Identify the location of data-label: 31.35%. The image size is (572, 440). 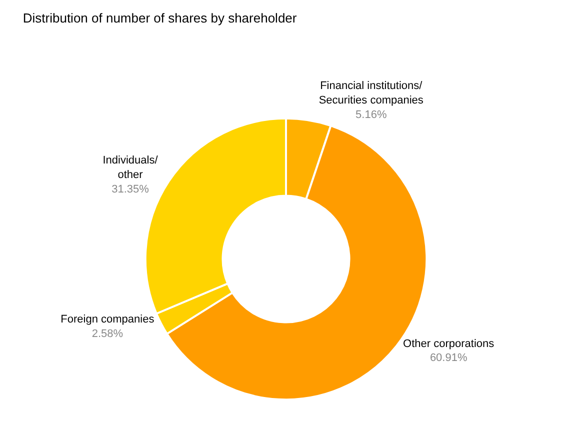
(131, 189).